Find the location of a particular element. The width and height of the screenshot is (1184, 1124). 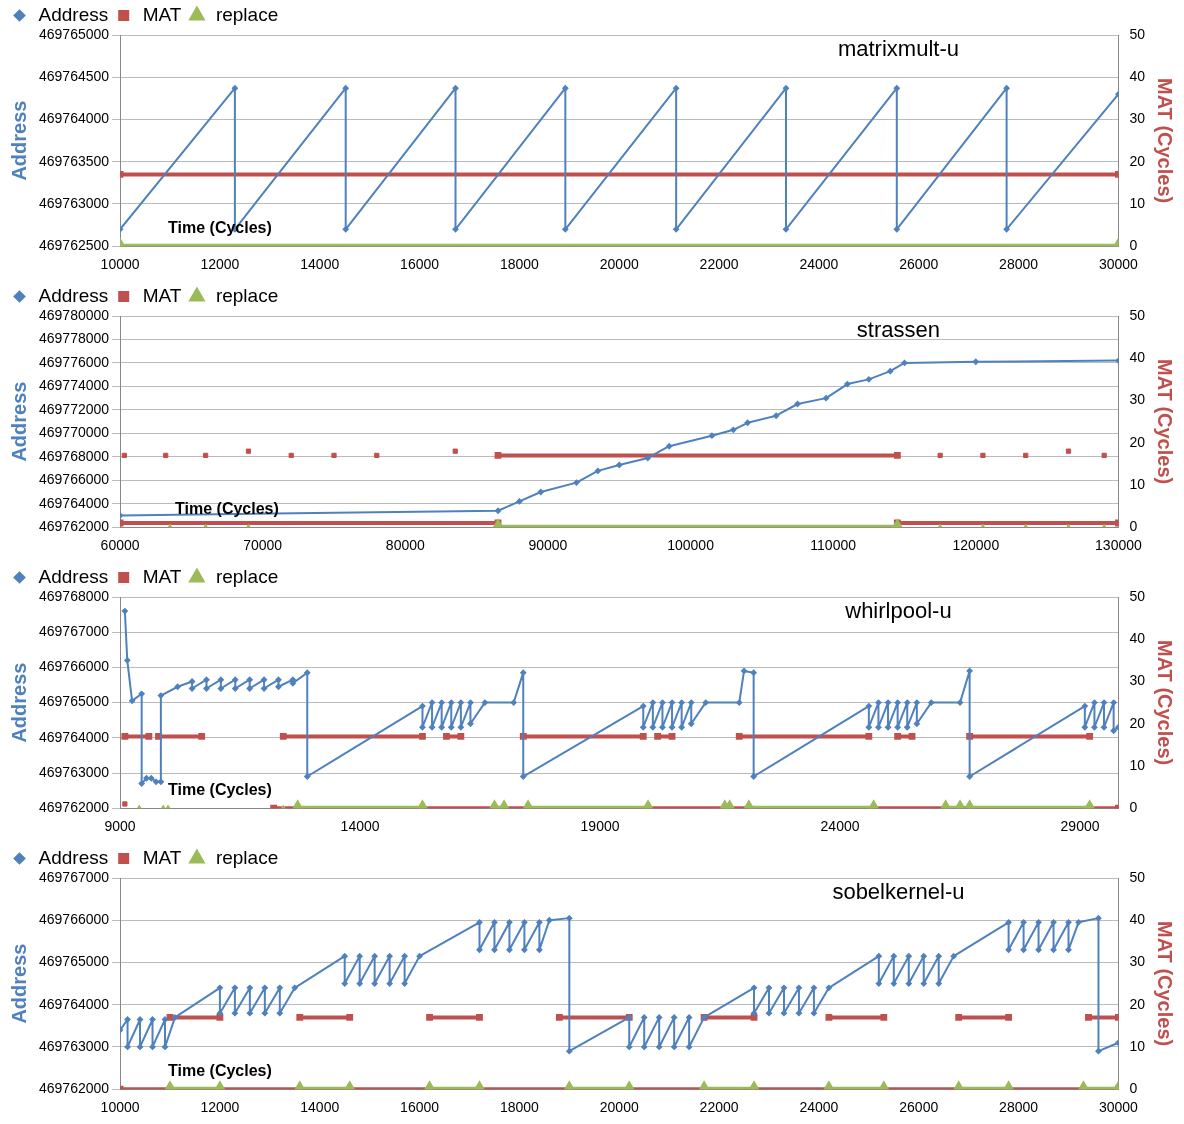

x-tick-label: 80000 is located at coordinates (405, 545).